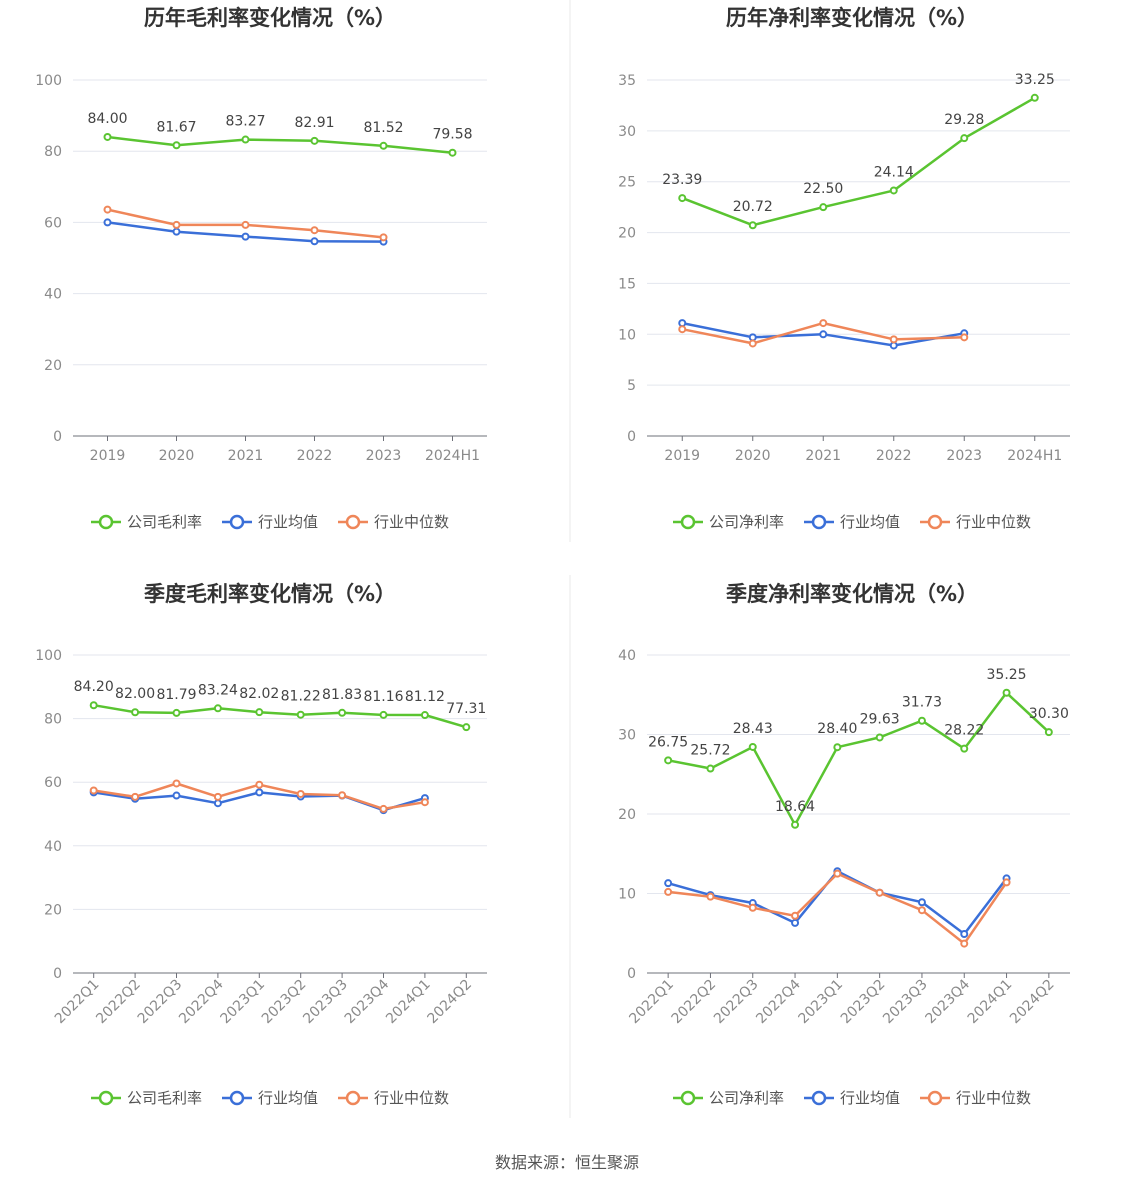 This screenshot has height=1188, width=1134. I want to click on x-tick-label: 2023Q2, so click(284, 1002).